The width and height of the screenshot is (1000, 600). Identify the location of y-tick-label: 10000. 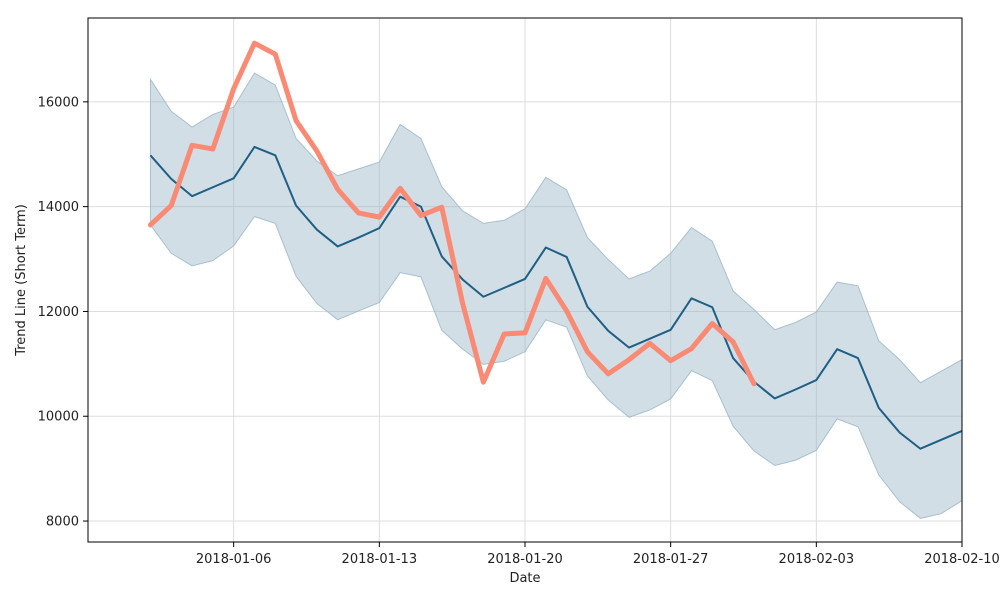
(58, 417).